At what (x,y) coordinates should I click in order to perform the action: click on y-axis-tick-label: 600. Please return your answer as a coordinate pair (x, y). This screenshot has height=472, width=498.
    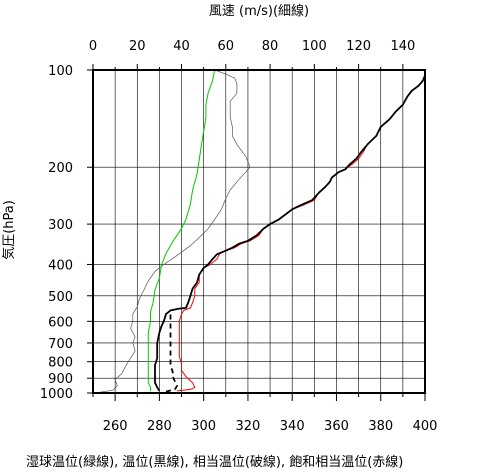
    Looking at the image, I should click on (60, 322).